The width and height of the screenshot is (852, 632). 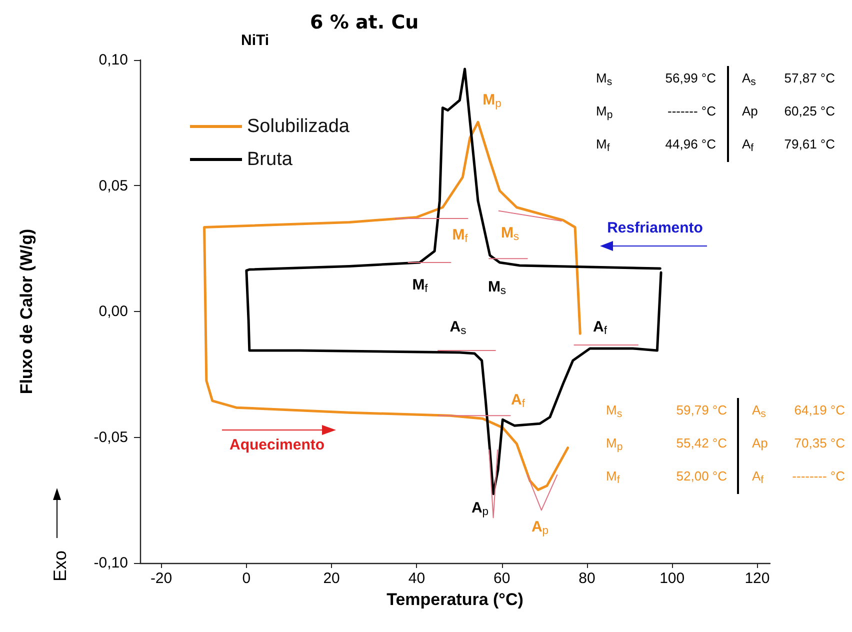 What do you see at coordinates (501, 578) in the screenshot?
I see `x-tick-label: 60` at bounding box center [501, 578].